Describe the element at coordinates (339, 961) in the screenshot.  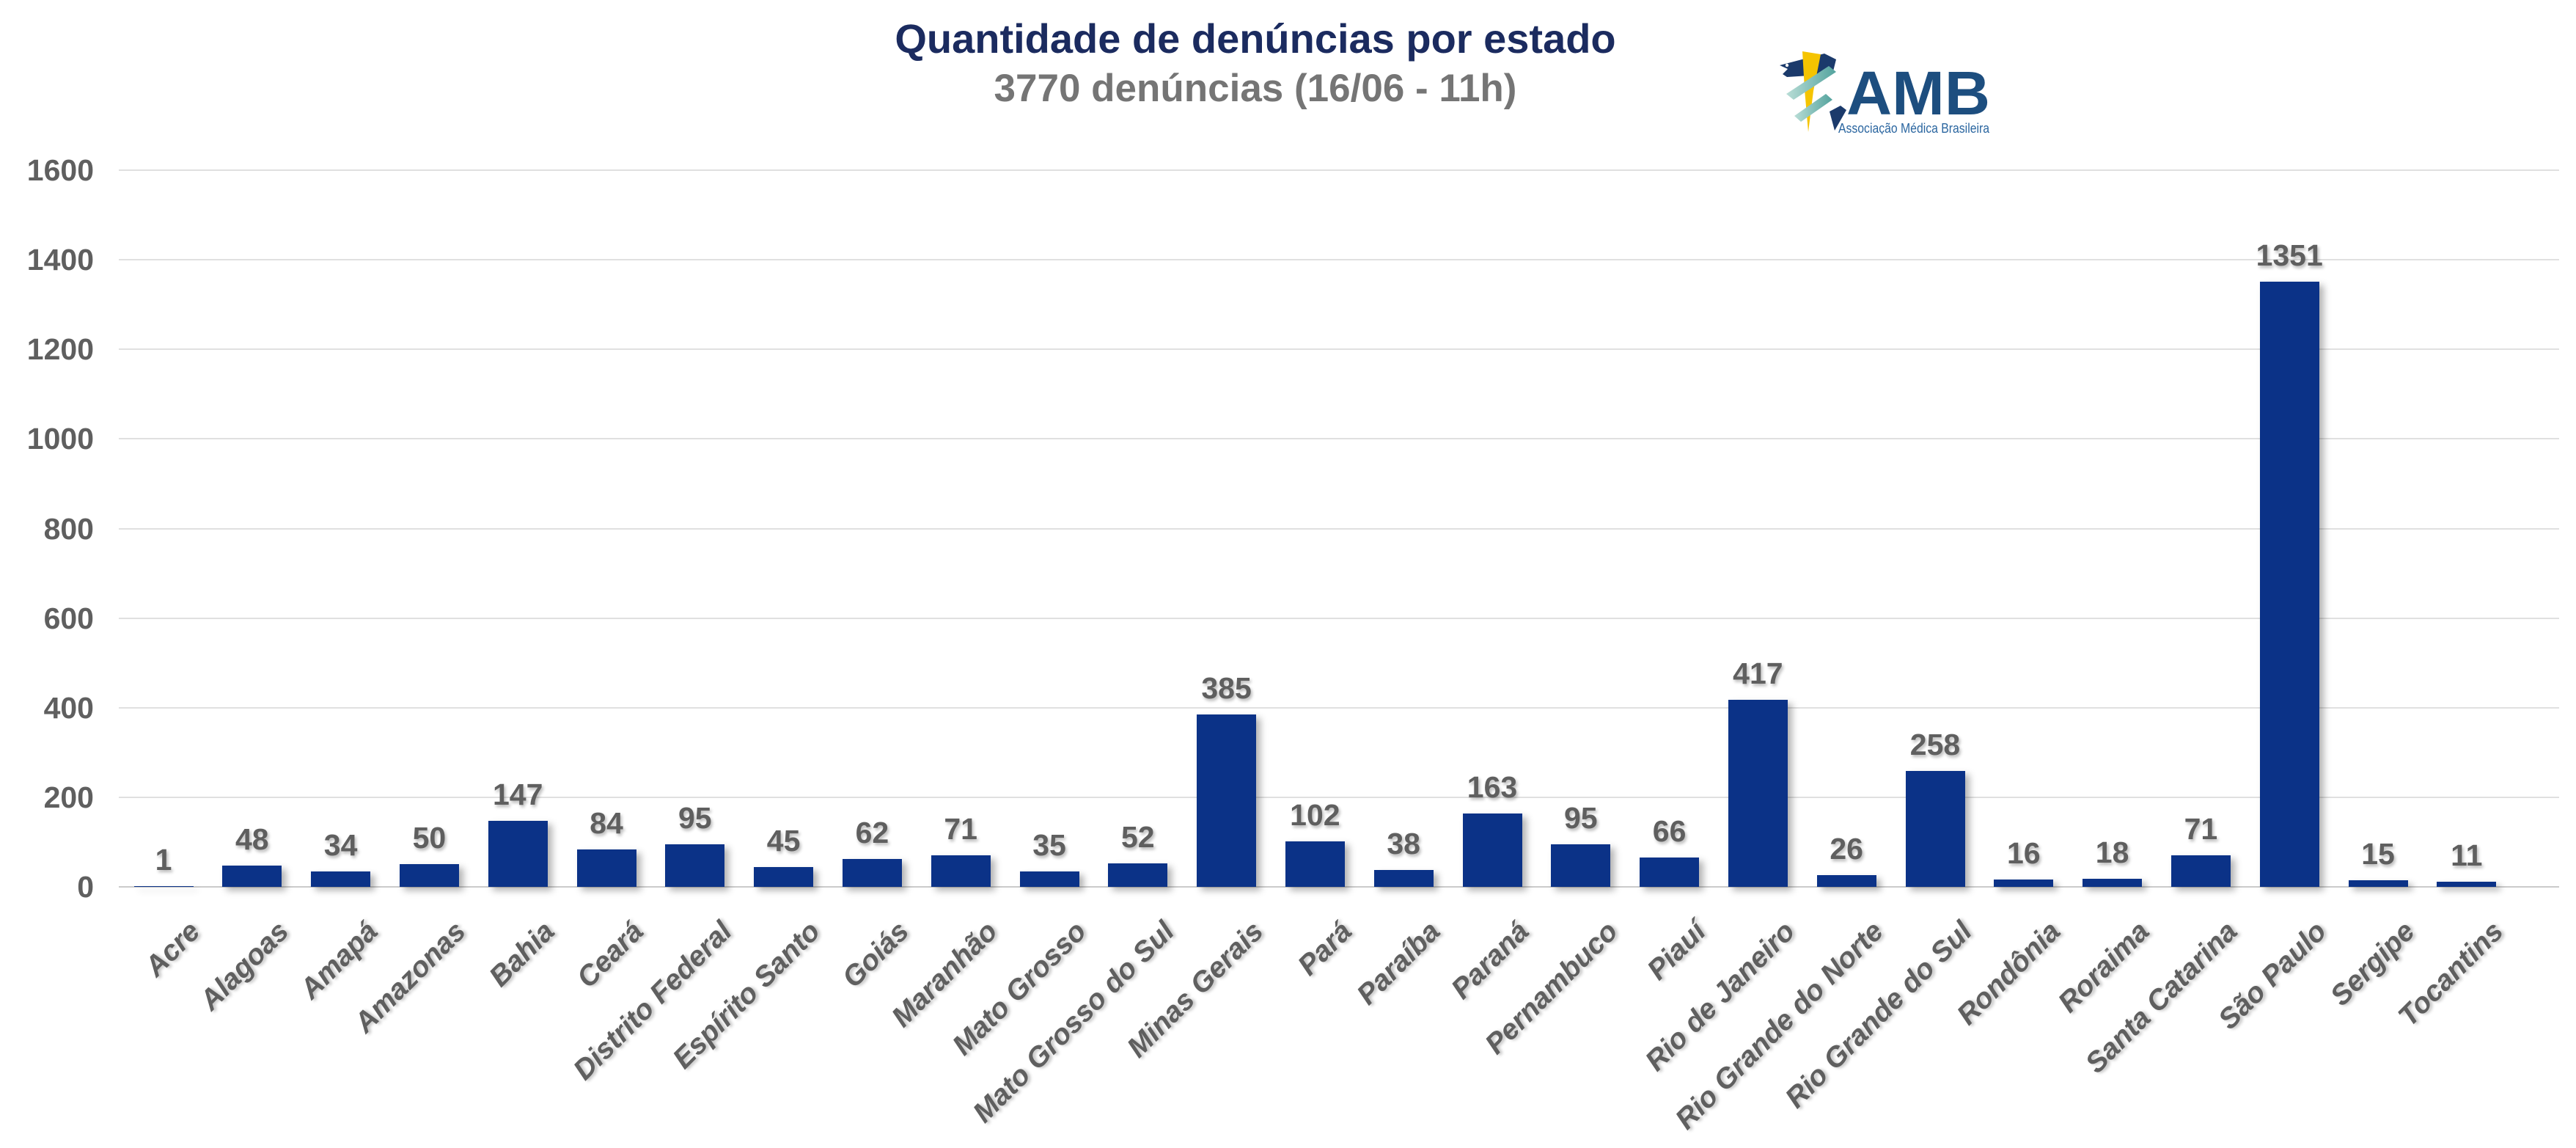
I see `x-tick-label: Amapá` at that location.